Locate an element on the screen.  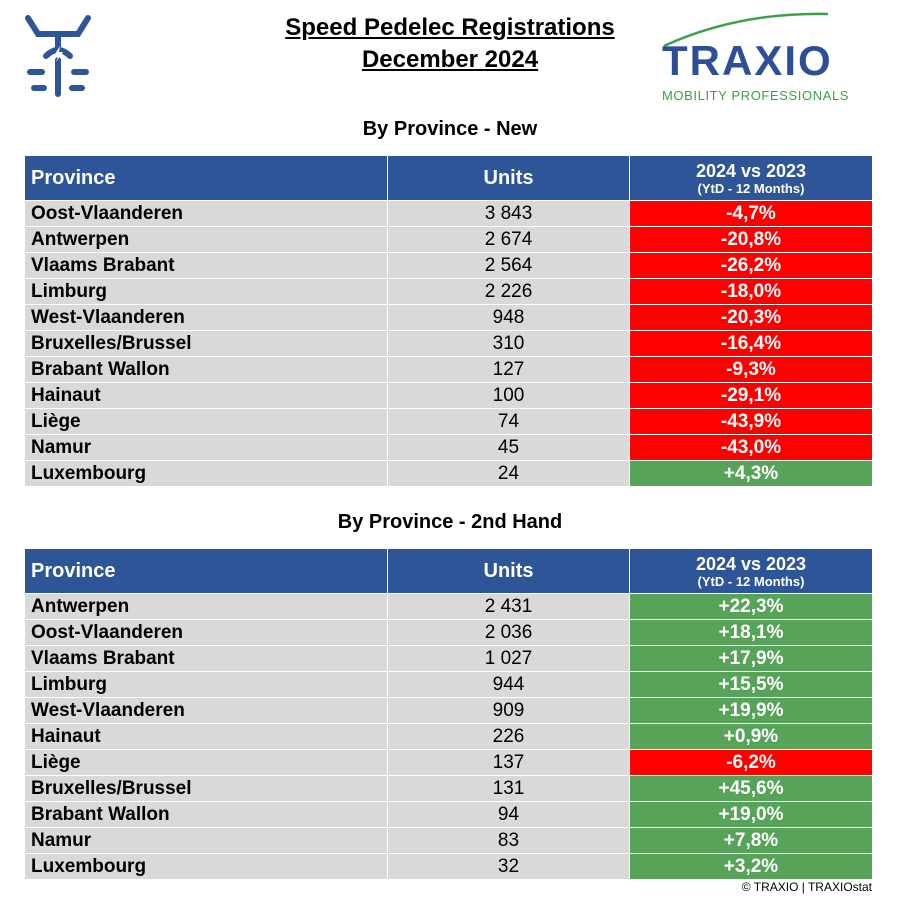
change-cell: +45,6% is located at coordinates (751, 788).